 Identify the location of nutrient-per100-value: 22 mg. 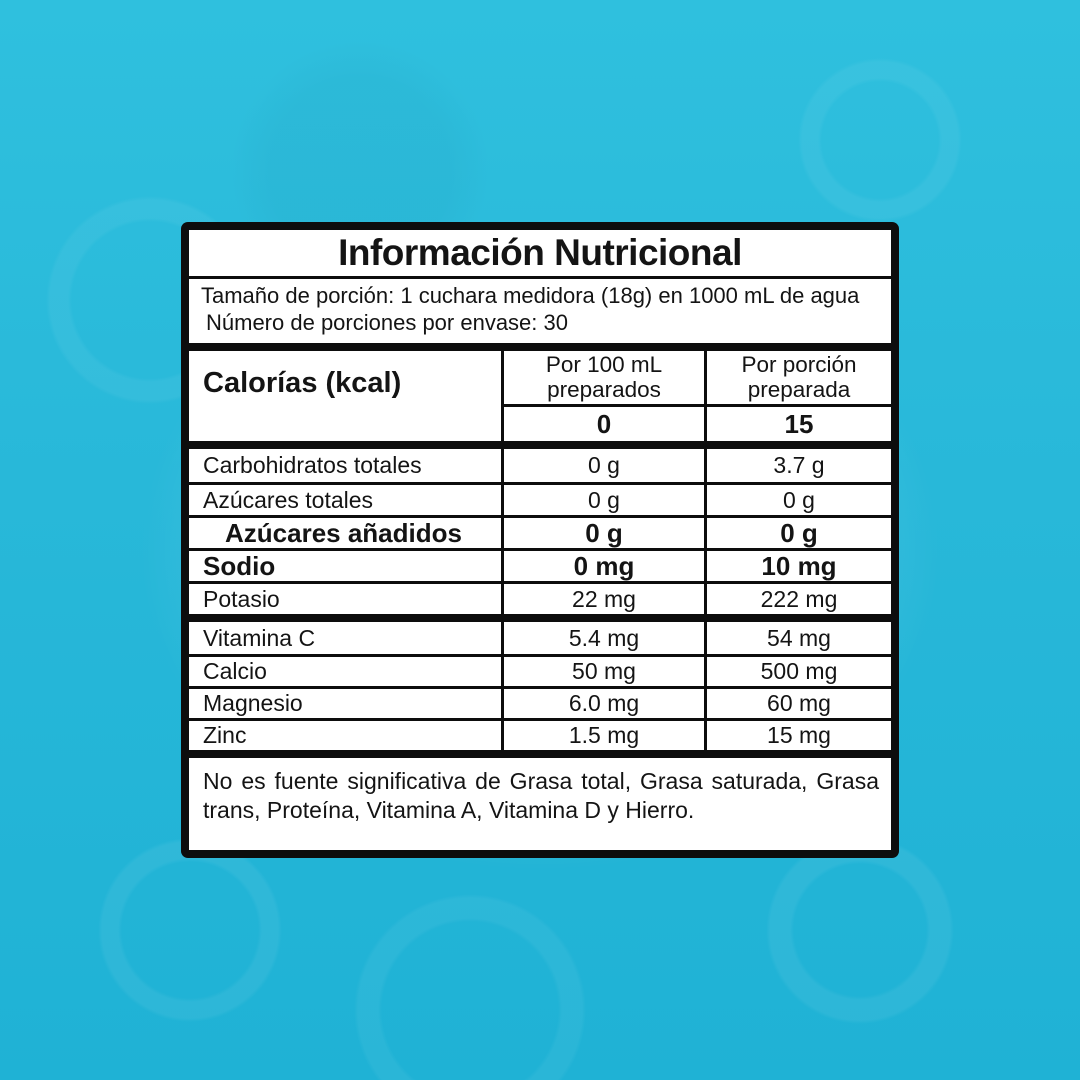
(602, 599).